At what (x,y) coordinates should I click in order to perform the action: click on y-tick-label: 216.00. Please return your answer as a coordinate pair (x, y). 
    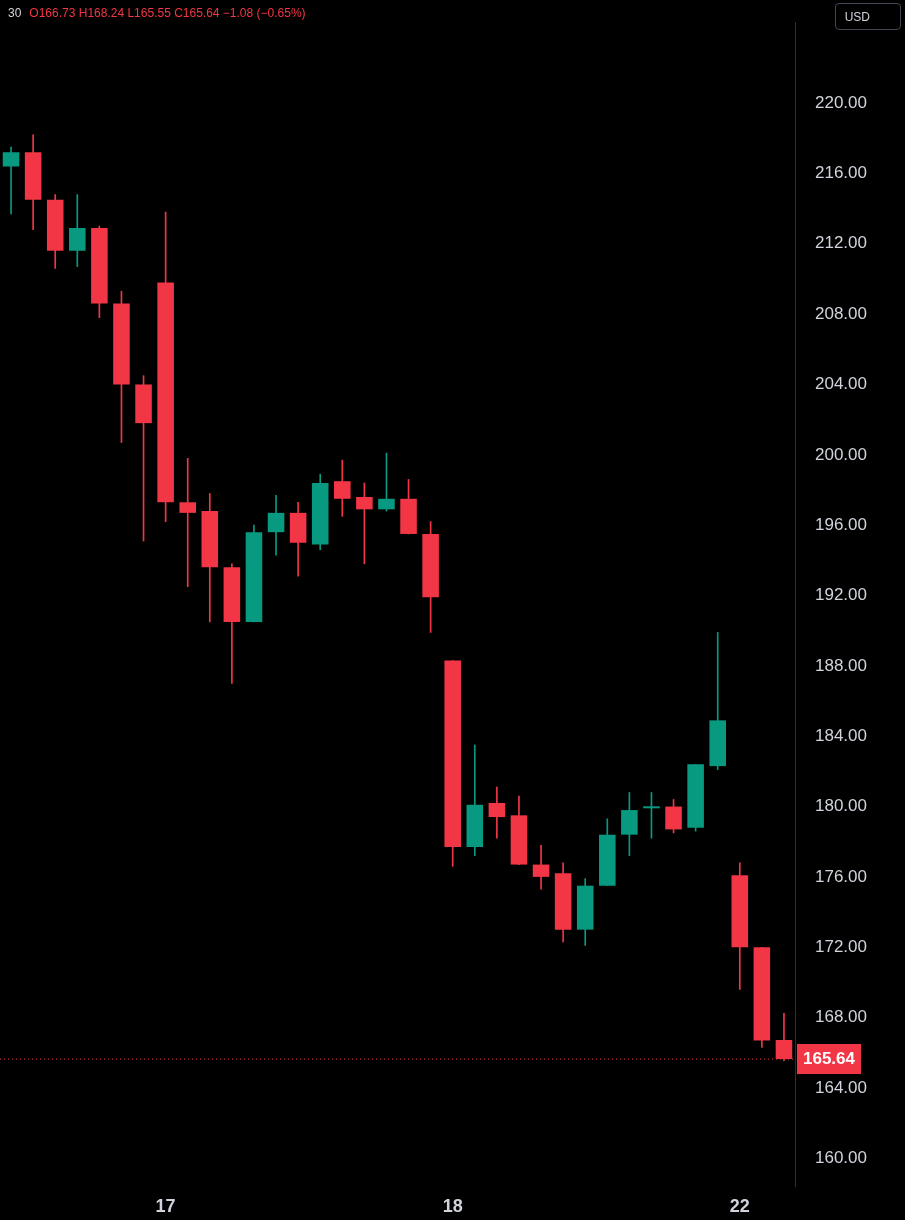
    Looking at the image, I should click on (841, 173).